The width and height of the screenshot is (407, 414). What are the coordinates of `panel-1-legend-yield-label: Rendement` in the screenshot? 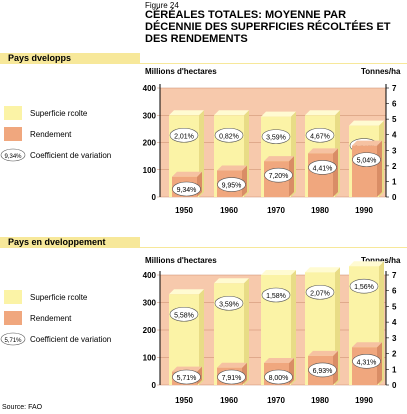 It's located at (51, 134).